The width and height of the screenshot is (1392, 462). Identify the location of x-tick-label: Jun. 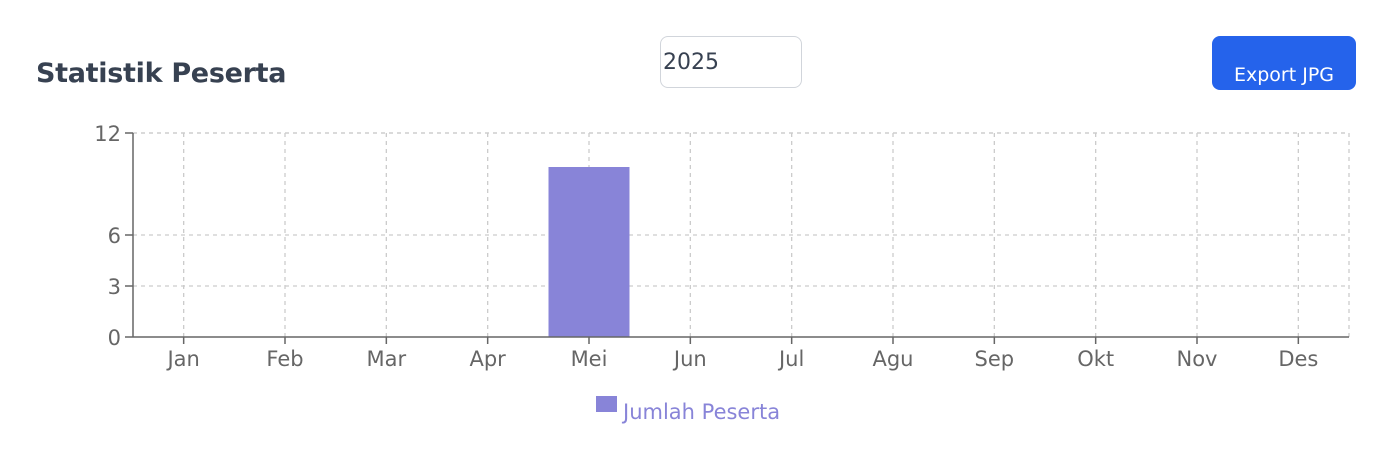
(689, 359).